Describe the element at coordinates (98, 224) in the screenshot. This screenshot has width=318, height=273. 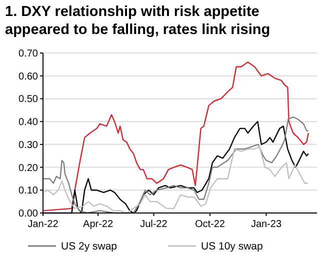
I see `x-tick-label: Apr-22` at that location.